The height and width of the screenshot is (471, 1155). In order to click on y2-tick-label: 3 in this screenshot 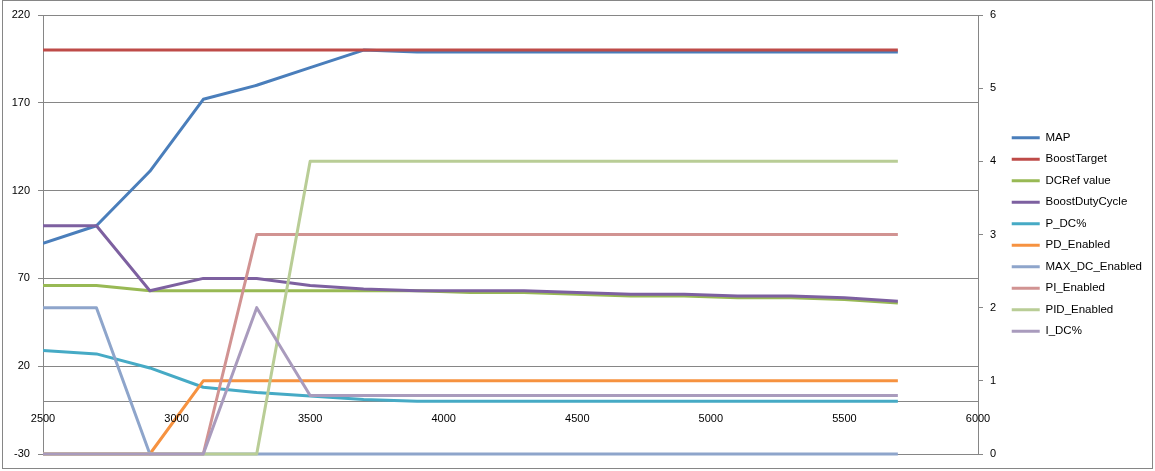, I will do `click(993, 233)`.